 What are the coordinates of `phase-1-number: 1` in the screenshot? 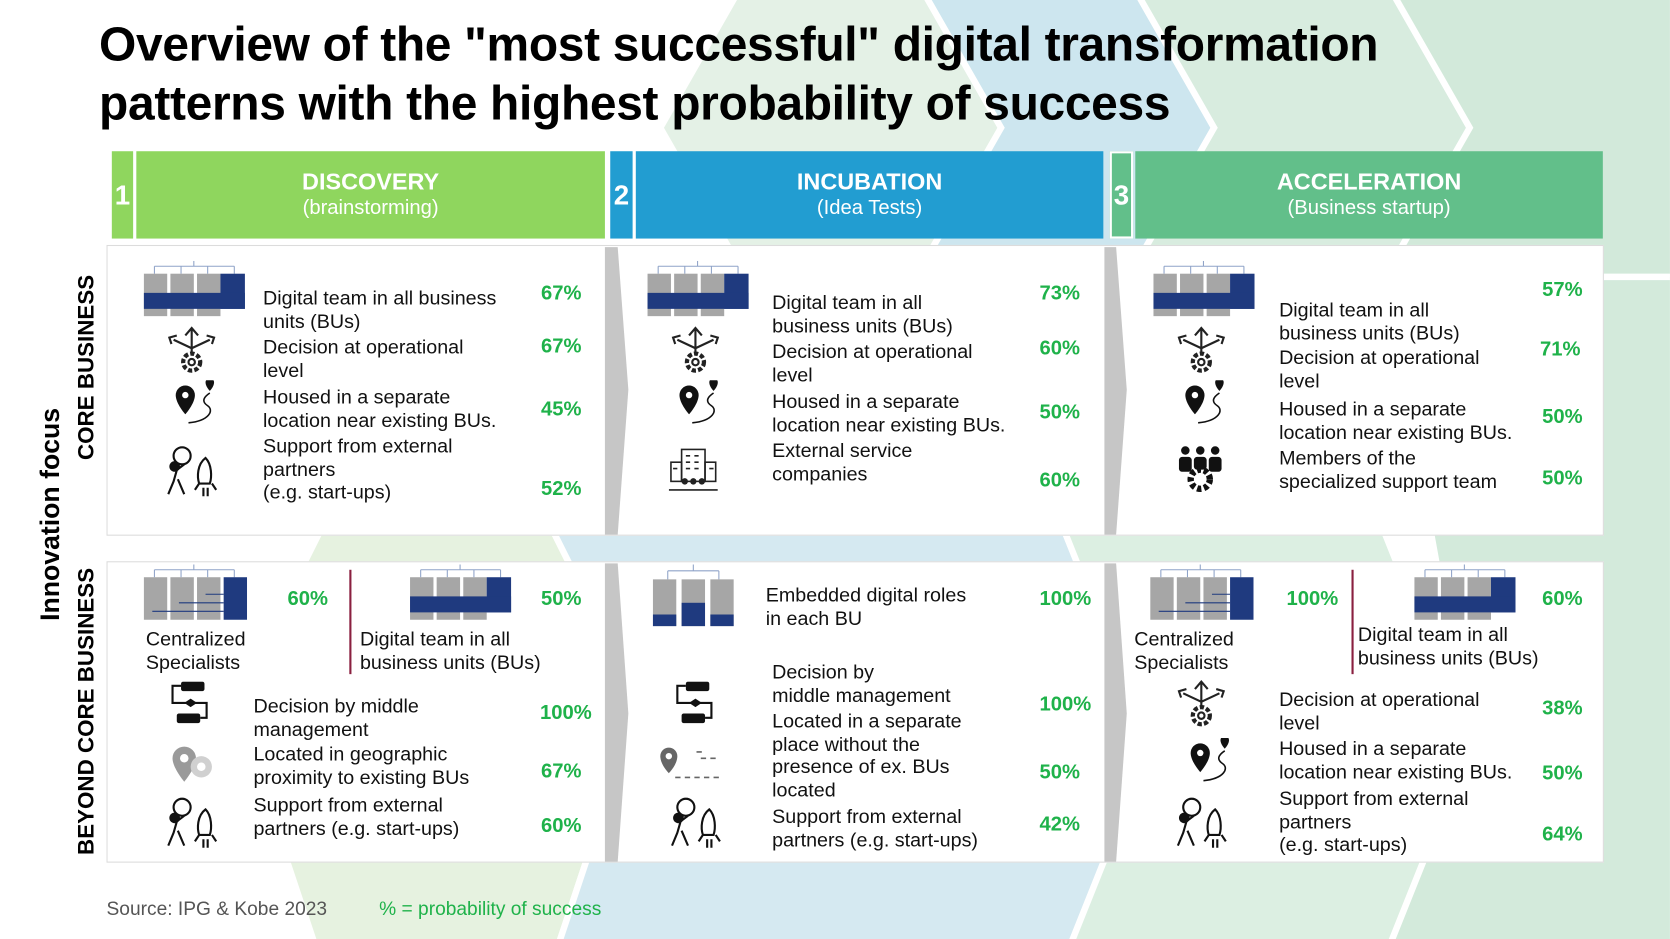 It's located at (122, 195).